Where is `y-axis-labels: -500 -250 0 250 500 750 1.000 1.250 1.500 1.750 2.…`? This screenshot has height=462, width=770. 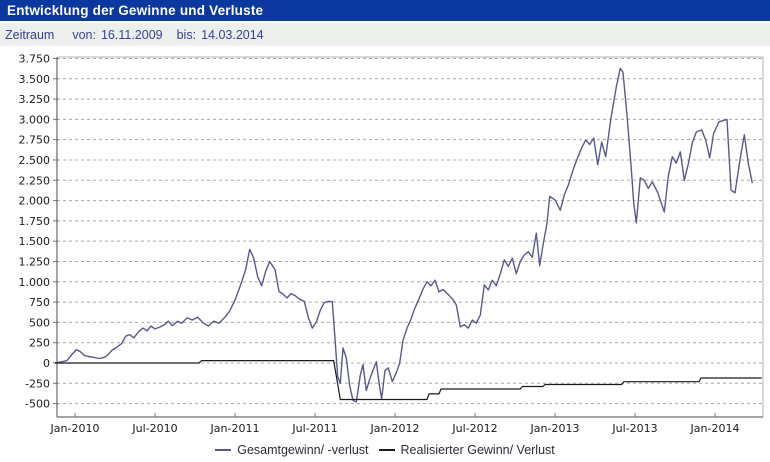
y-axis-labels: -500 -250 0 250 500 750 1.000 1.250 1.500 1.750 2.… is located at coordinates (38, 231).